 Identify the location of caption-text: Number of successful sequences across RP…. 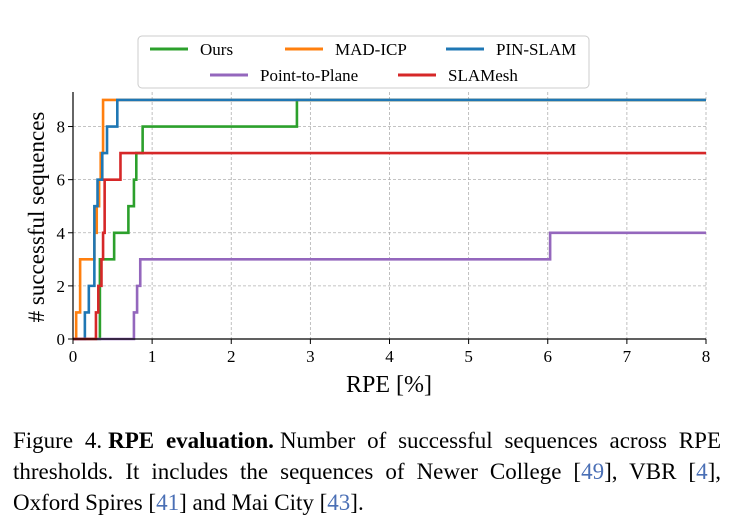
(367, 456).